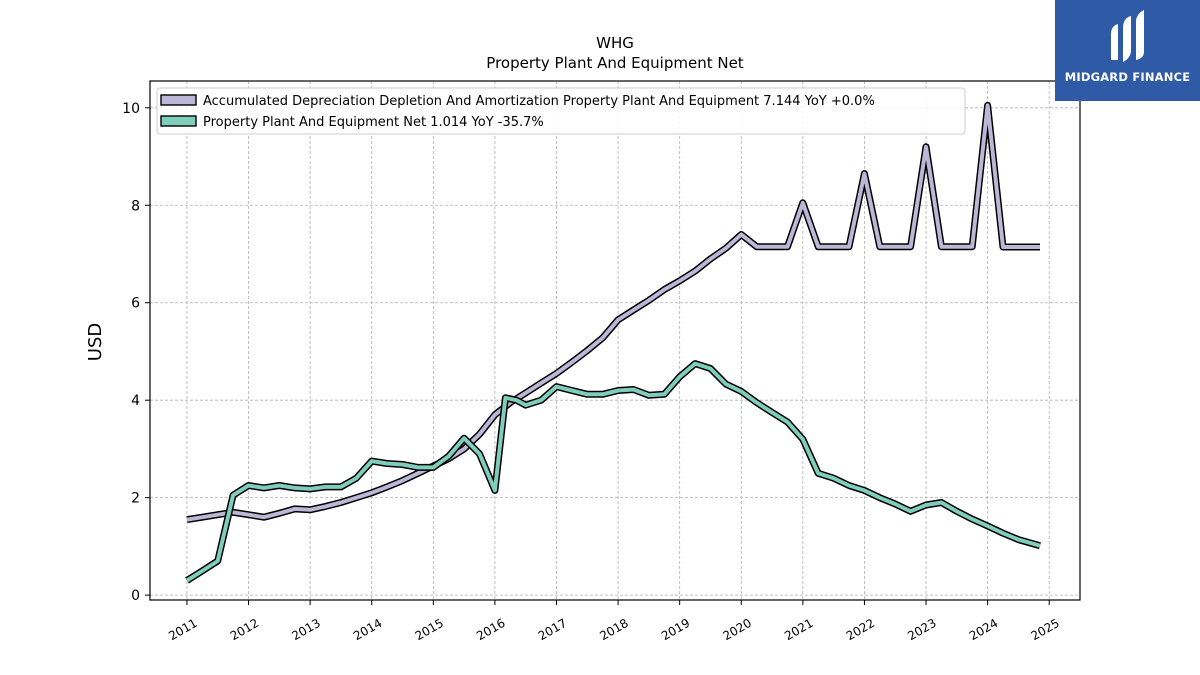 This screenshot has height=675, width=1200. I want to click on x-tick-label: 2024, so click(983, 629).